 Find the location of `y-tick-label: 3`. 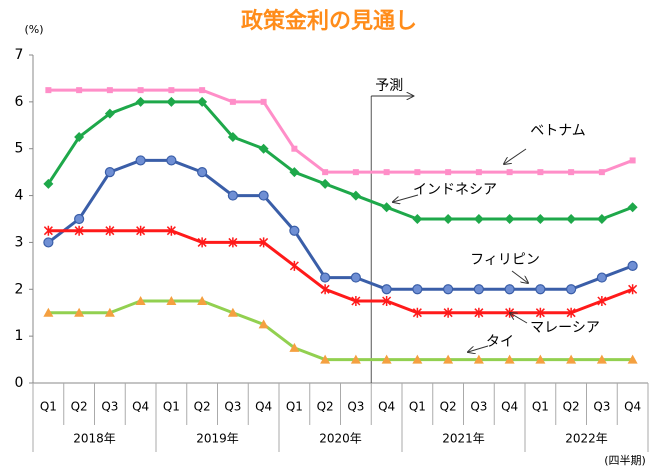

y-tick-label: 3 is located at coordinates (19, 242).